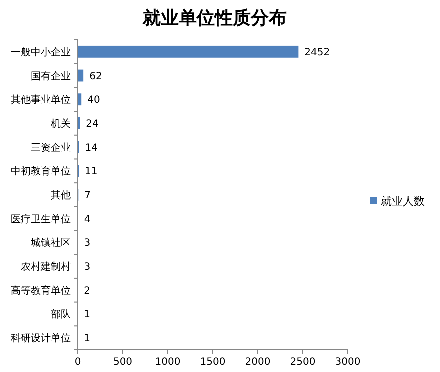 The height and width of the screenshot is (372, 440). I want to click on legend-label: 就业人数, so click(403, 201).